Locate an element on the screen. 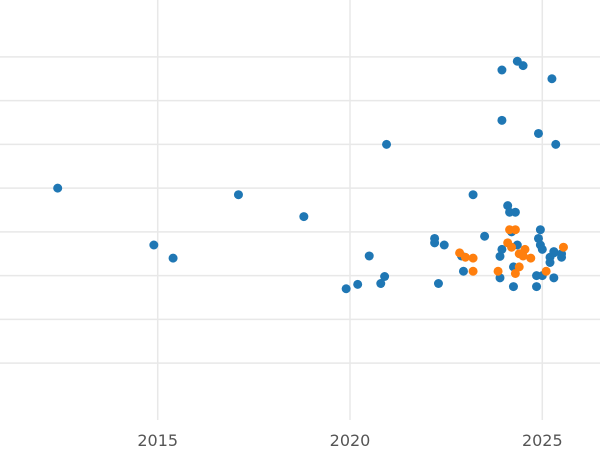 The width and height of the screenshot is (600, 450). x-tick-label: 2015 is located at coordinates (157, 440).